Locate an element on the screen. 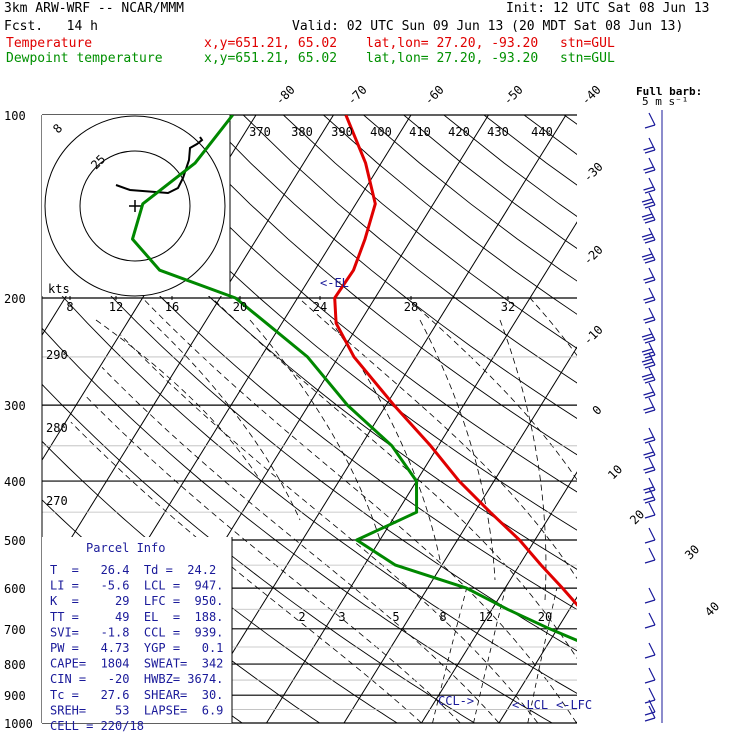  mixing-ratio-label: 2 is located at coordinates (301, 617).